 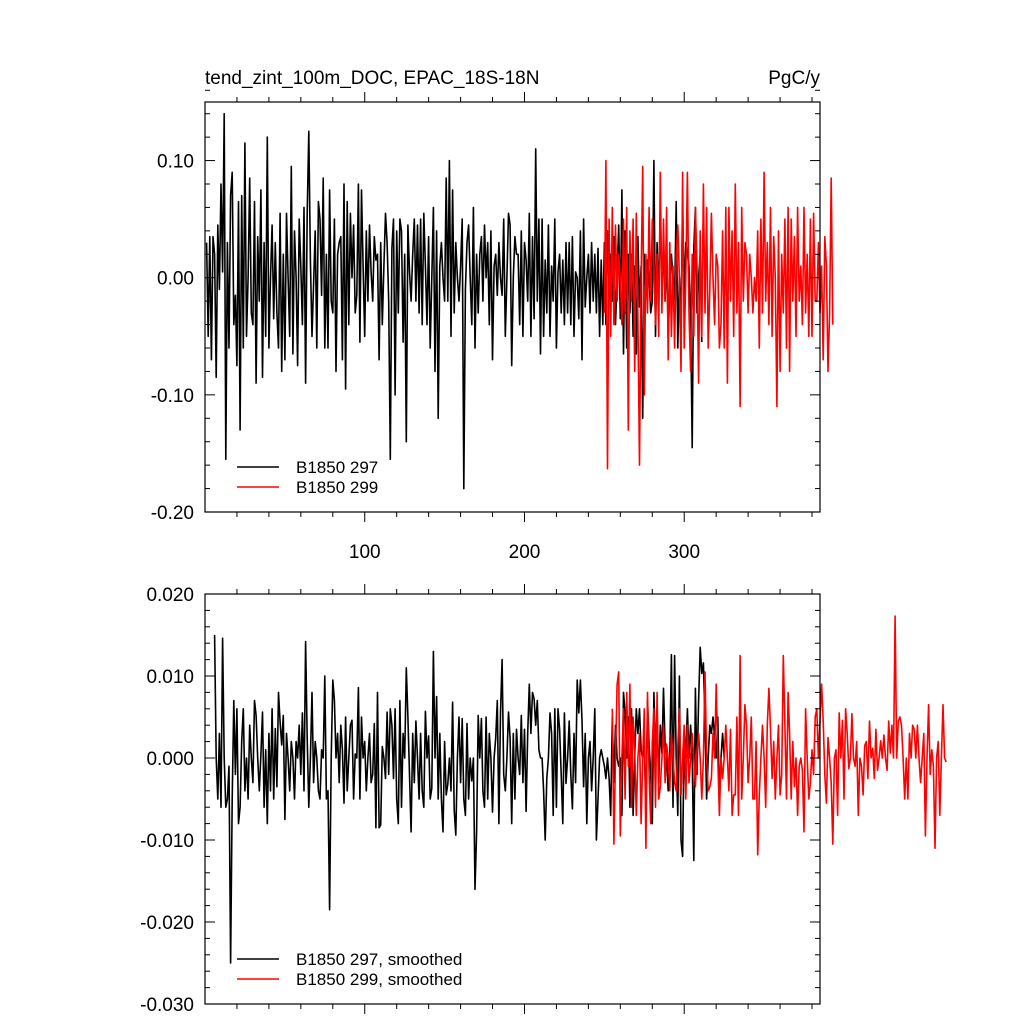 What do you see at coordinates (175, 279) in the screenshot?
I see `top-y-tick-label: 0.00` at bounding box center [175, 279].